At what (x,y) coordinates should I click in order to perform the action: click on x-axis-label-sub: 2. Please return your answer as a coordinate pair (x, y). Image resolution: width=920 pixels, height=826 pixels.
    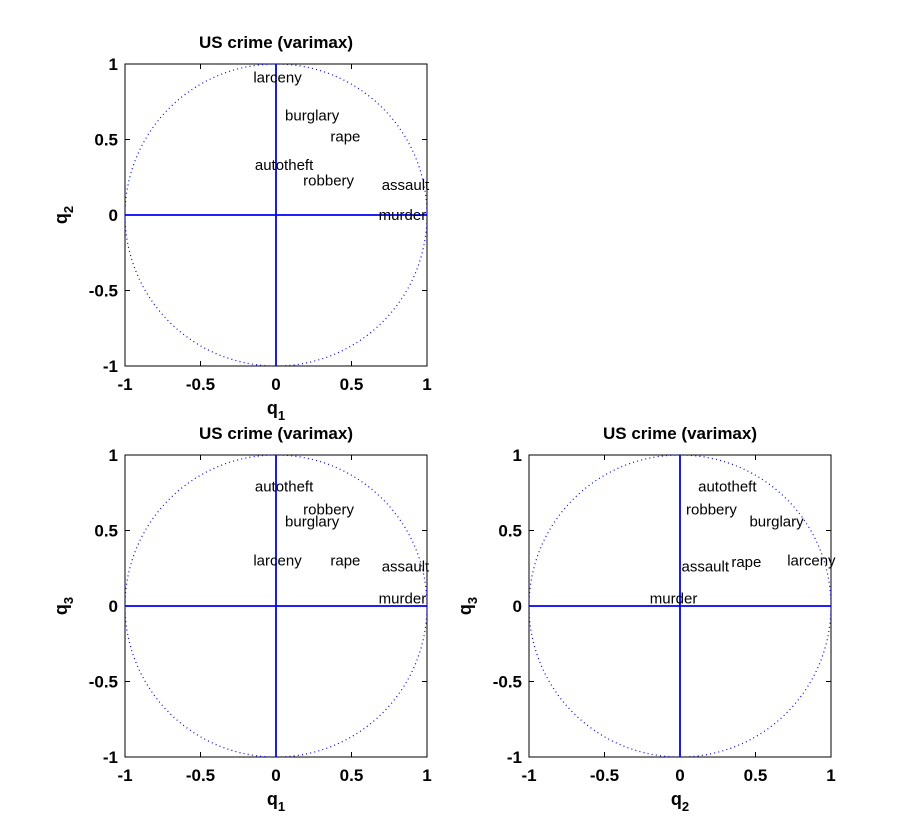
    Looking at the image, I should click on (685, 806).